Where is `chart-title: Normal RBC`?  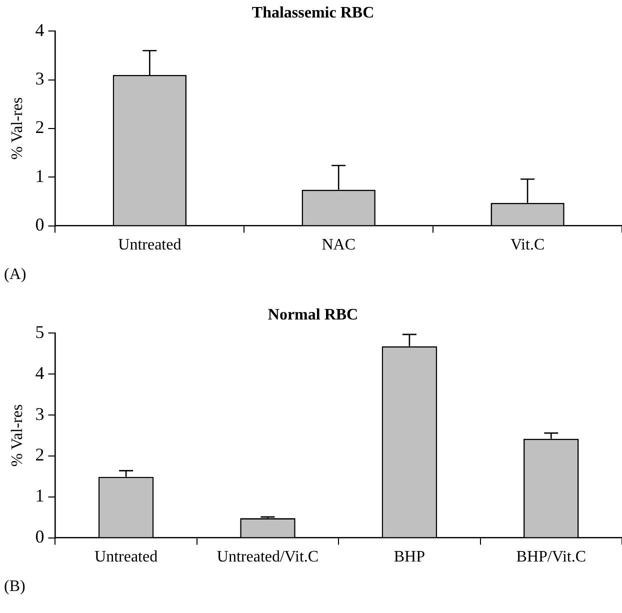 chart-title: Normal RBC is located at coordinates (313, 315).